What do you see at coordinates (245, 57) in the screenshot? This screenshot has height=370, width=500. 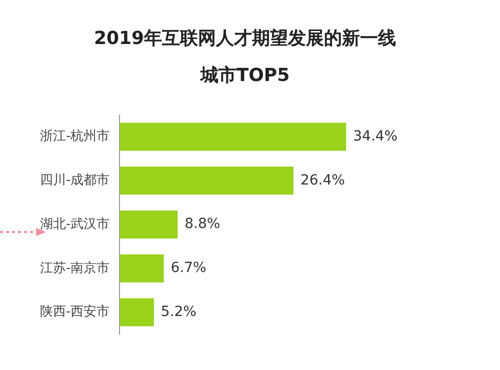 I see `chart-title: 2019年互联网人才期望发展的新一线城市TOP5` at bounding box center [245, 57].